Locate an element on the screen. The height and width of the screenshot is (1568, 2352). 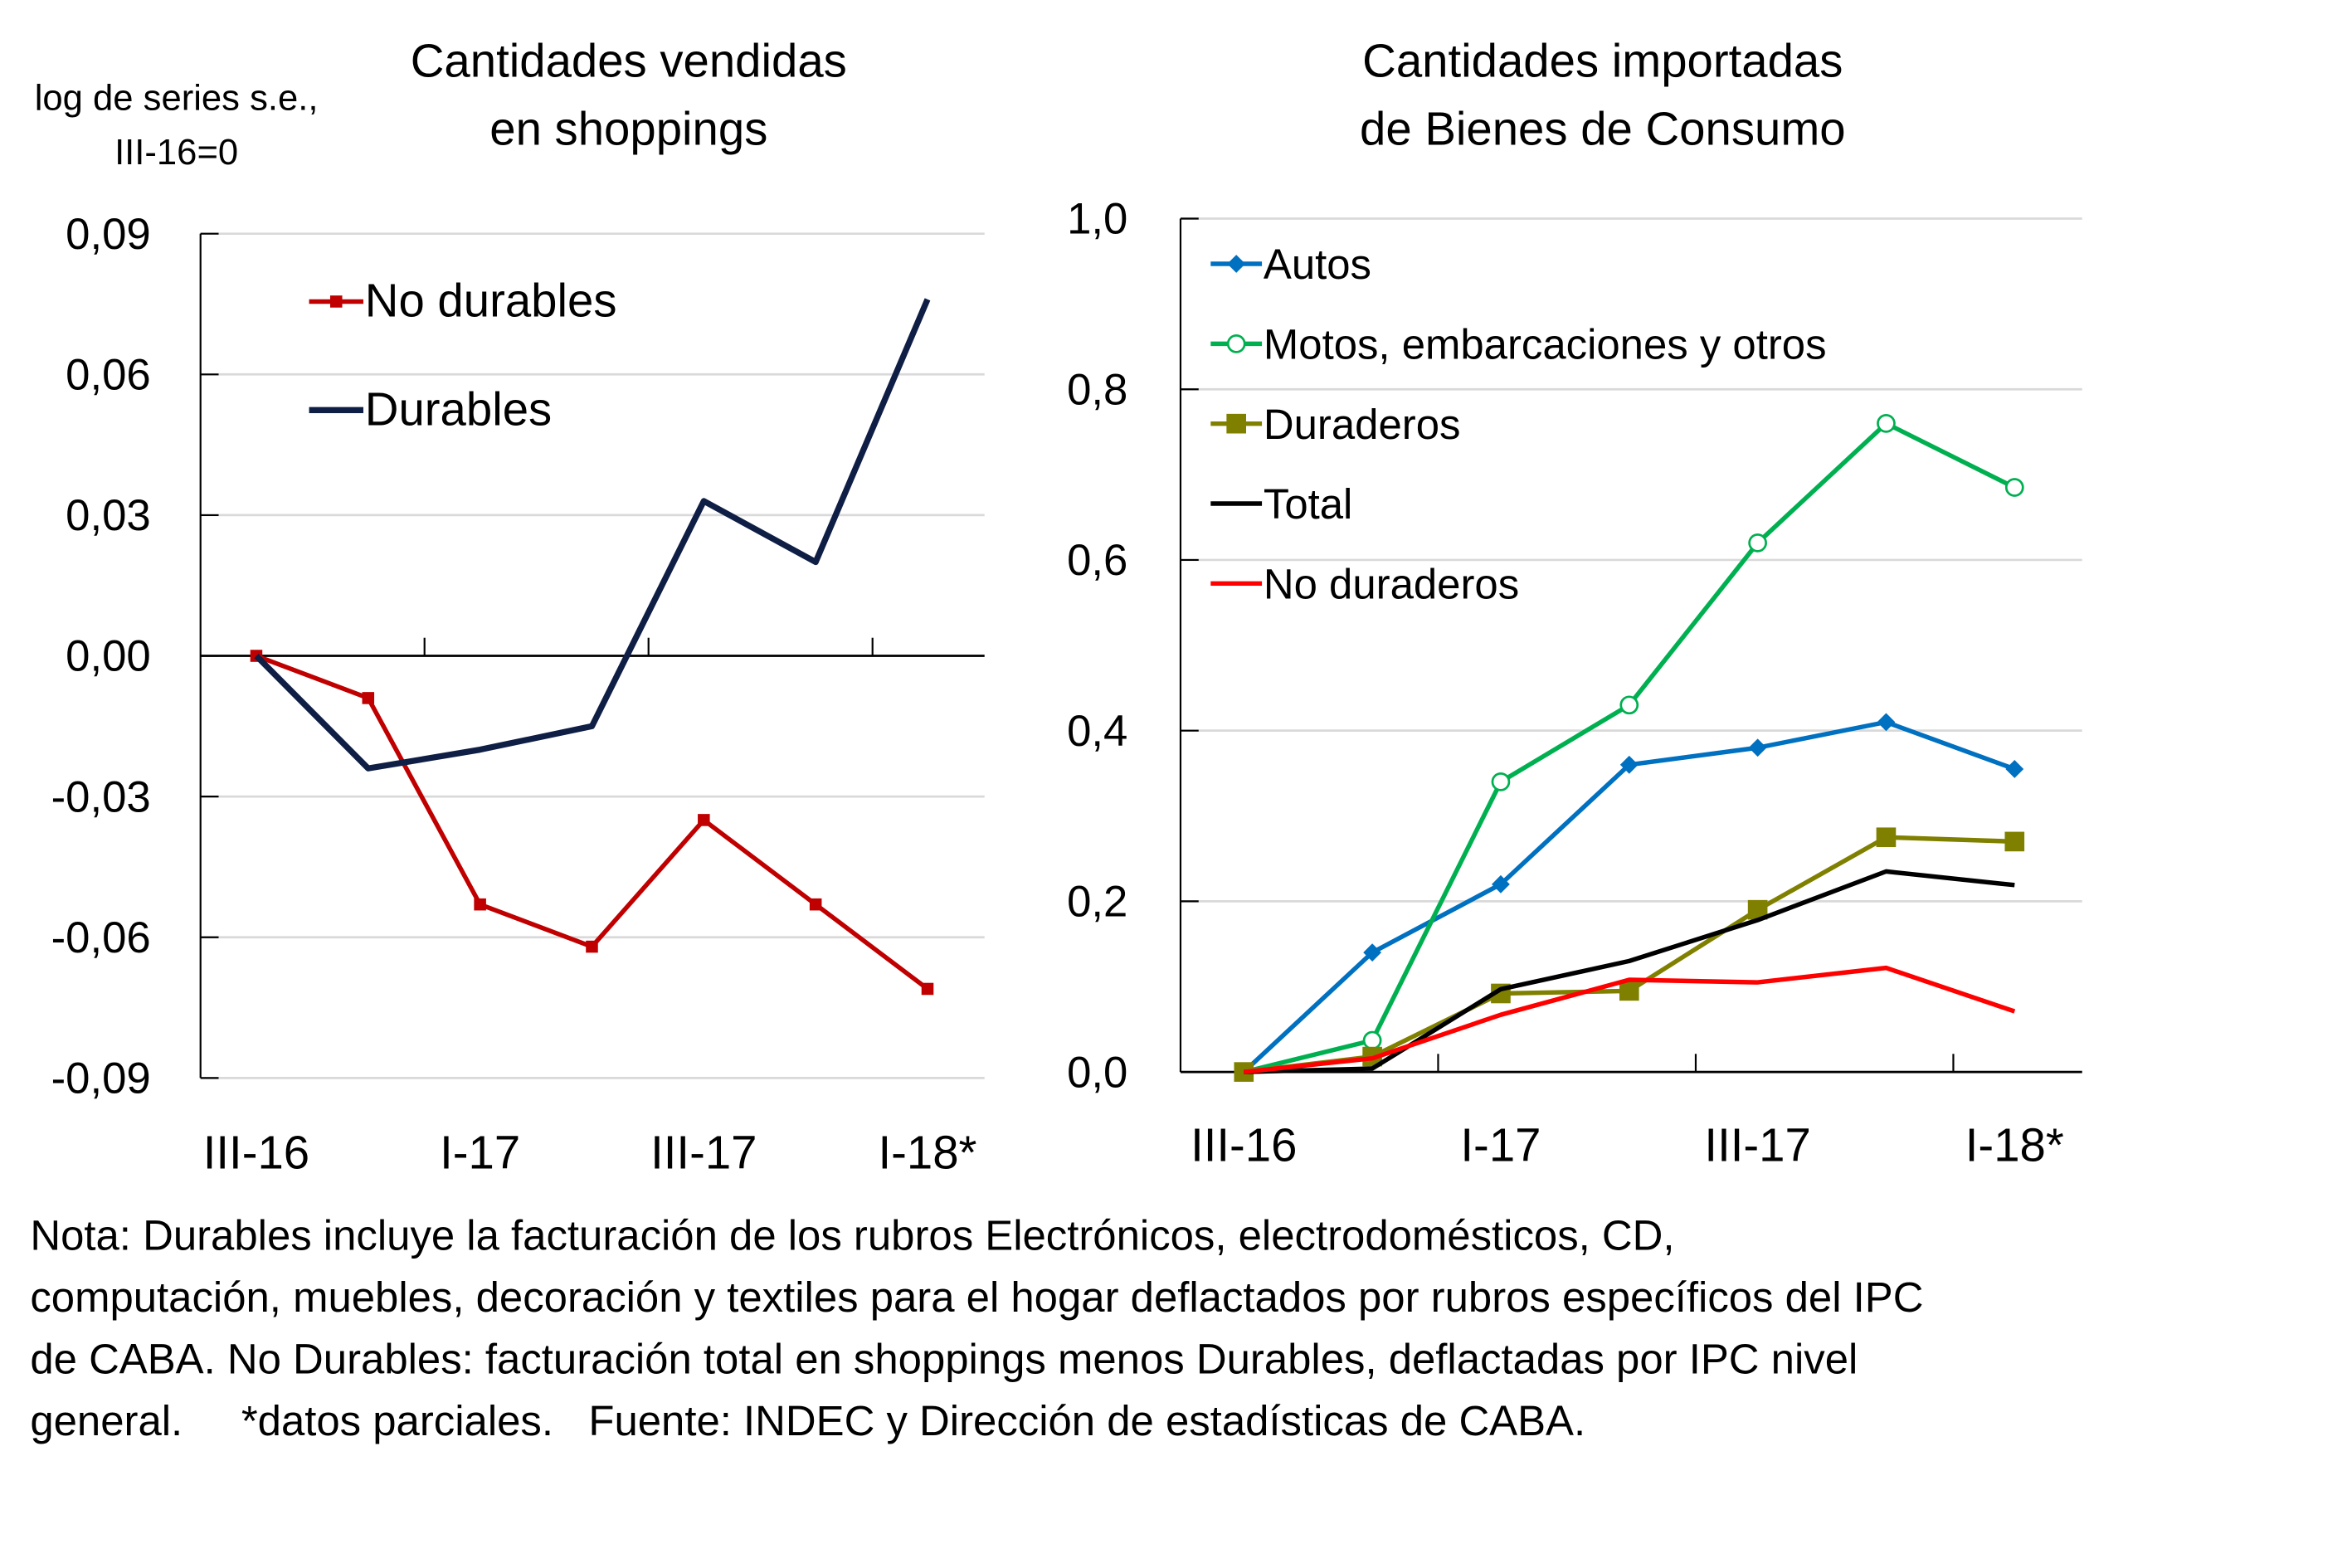
legend-label: Autos is located at coordinates (1317, 264).